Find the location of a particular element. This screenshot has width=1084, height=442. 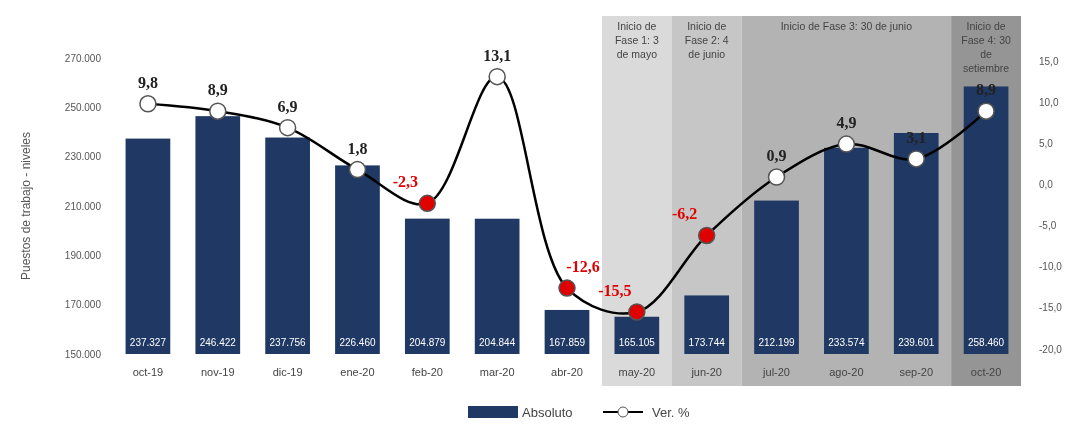

data-label: 204.879 is located at coordinates (427, 342).